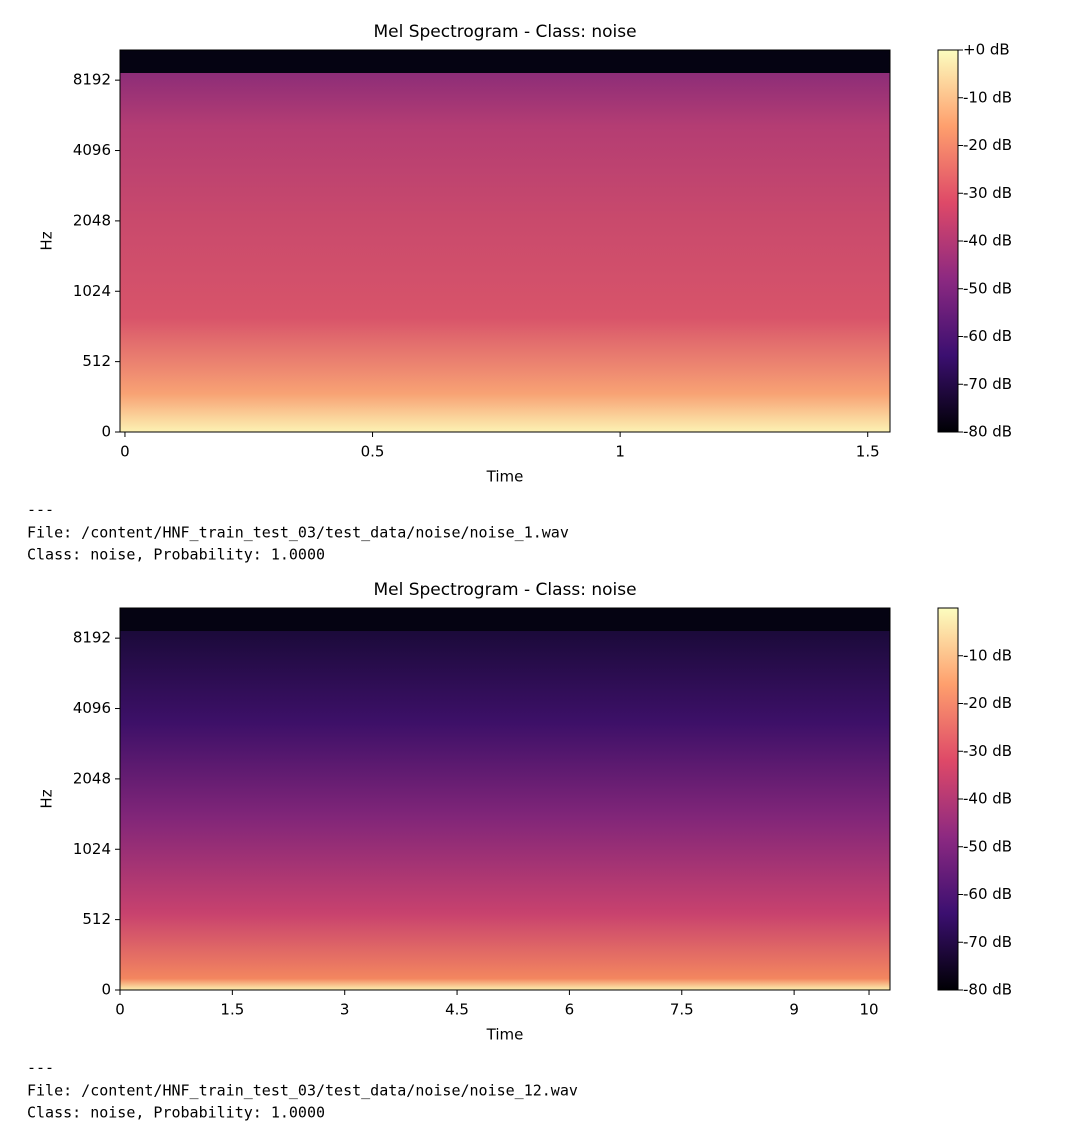  I want to click on x-tick-label: 0.5, so click(373, 452).